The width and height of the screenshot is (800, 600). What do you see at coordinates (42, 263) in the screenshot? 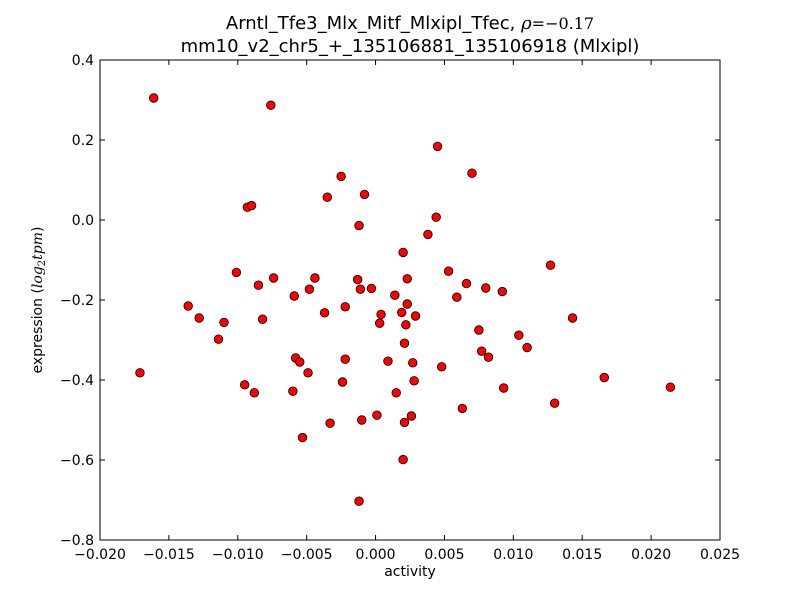
I see `y-axis-label-subscript: 2` at bounding box center [42, 263].